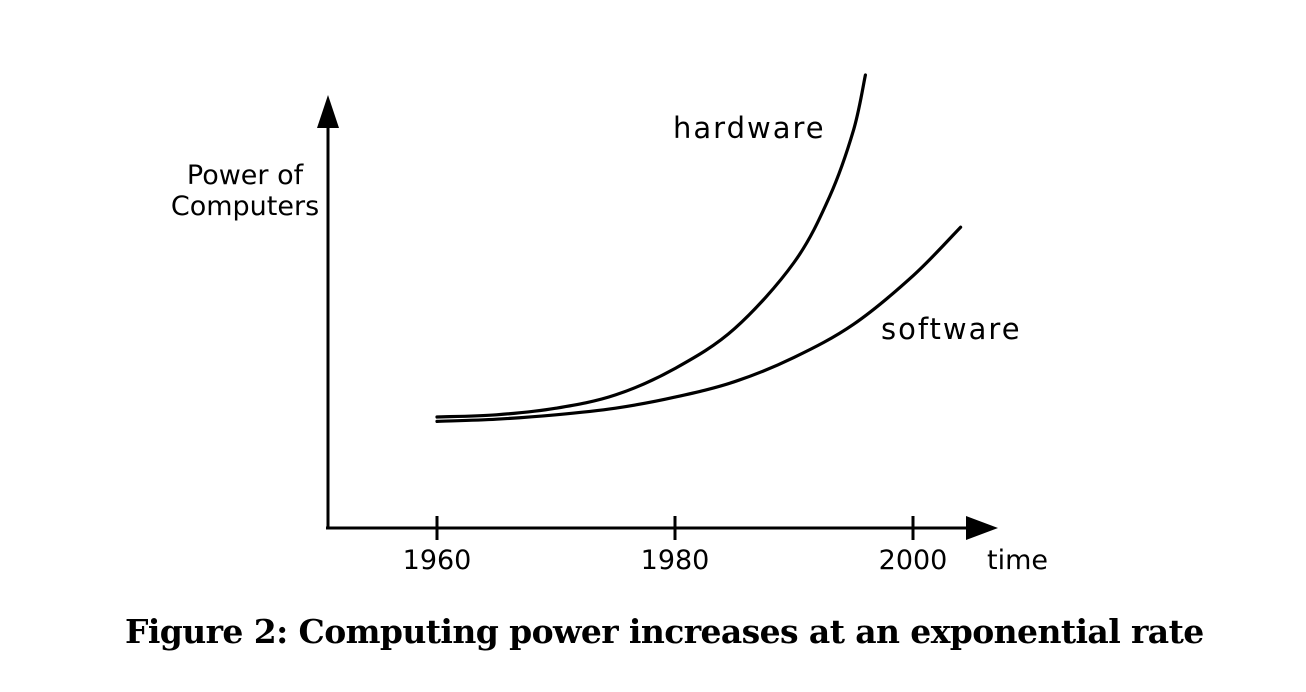 Image resolution: width=1306 pixels, height=692 pixels. Describe the element at coordinates (675, 560) in the screenshot. I see `x-tick-label-1980: 1980` at that location.